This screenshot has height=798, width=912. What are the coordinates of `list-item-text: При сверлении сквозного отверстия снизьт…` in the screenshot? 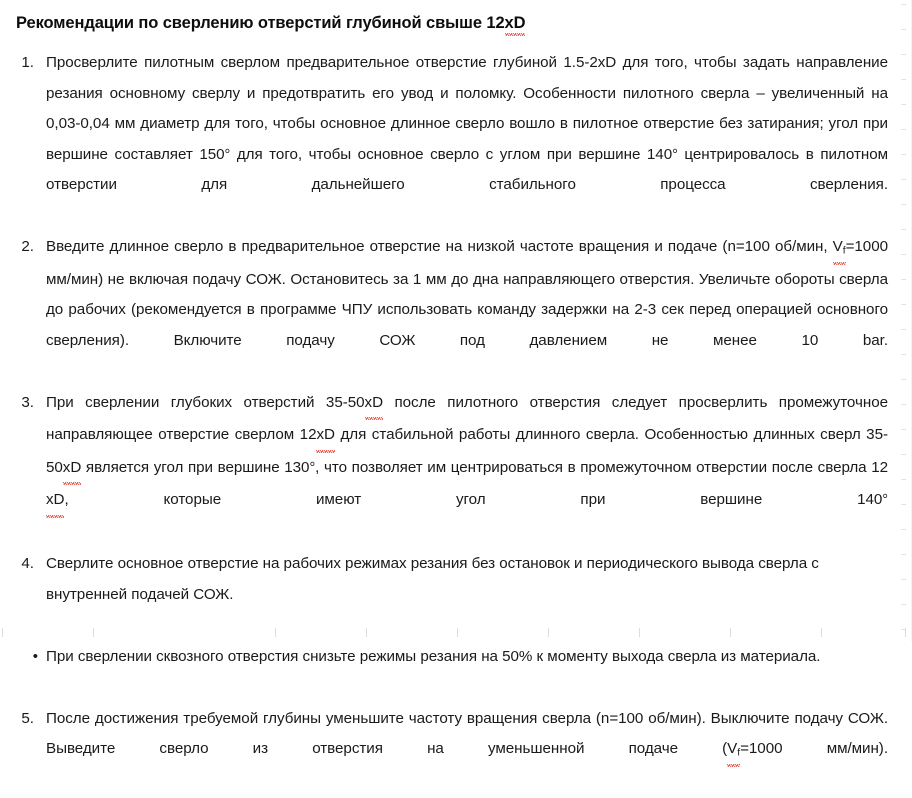 It's located at (433, 656).